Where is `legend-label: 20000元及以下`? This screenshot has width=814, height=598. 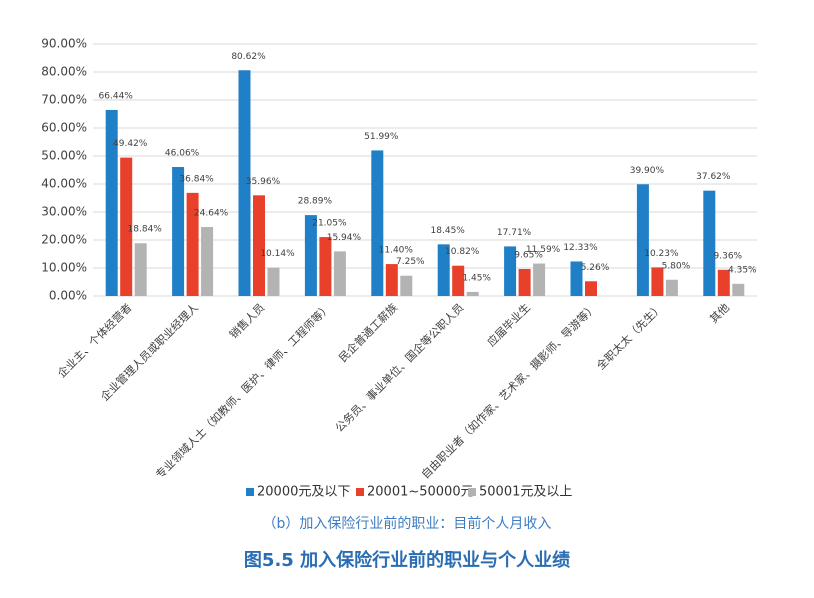 legend-label: 20000元及以下 is located at coordinates (303, 492).